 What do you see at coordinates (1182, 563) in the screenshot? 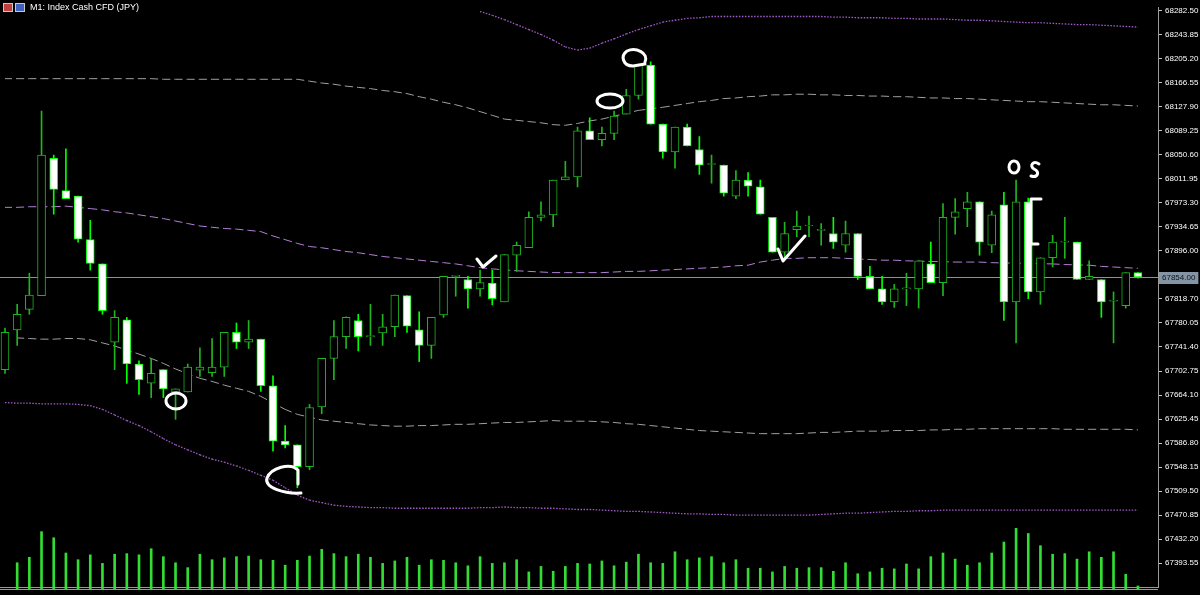
I see `y-tick-label: 67393.55` at bounding box center [1182, 563].